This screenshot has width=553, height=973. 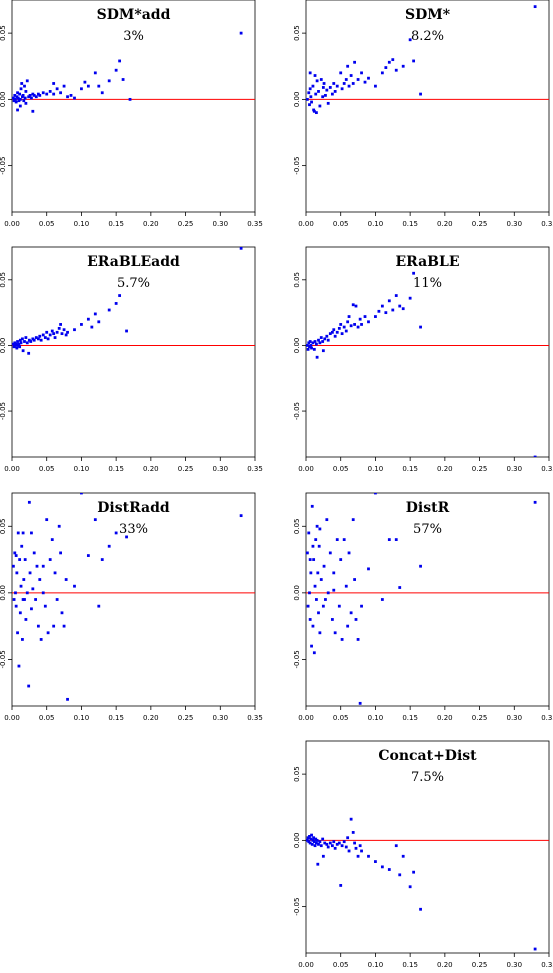 What do you see at coordinates (134, 15) in the screenshot?
I see `panel-title: SDM*add` at bounding box center [134, 15].